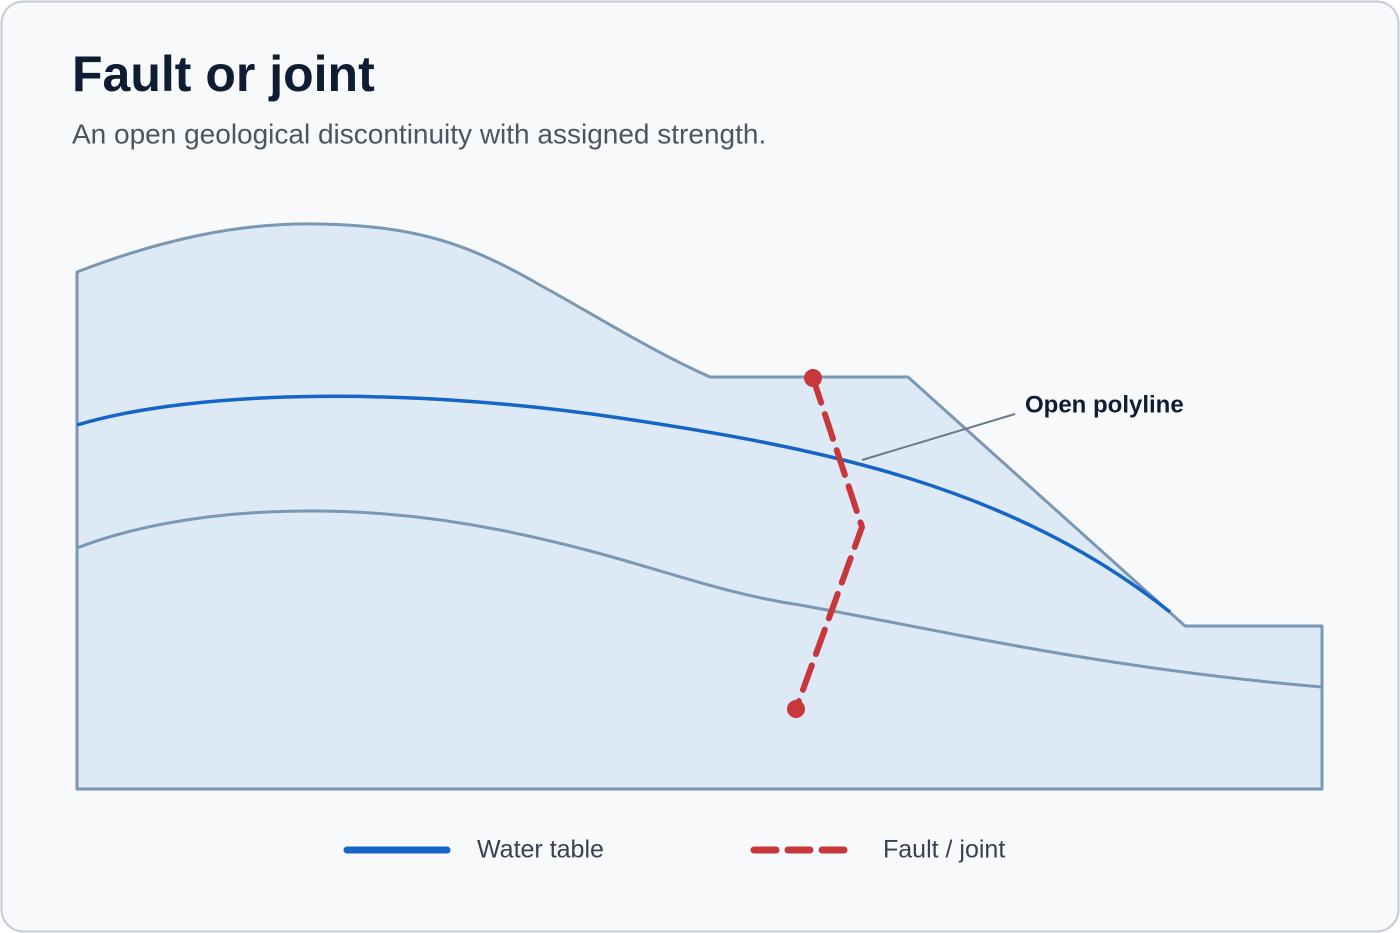 The width and height of the screenshot is (1400, 933). I want to click on title: Fault or joint, so click(223, 74).